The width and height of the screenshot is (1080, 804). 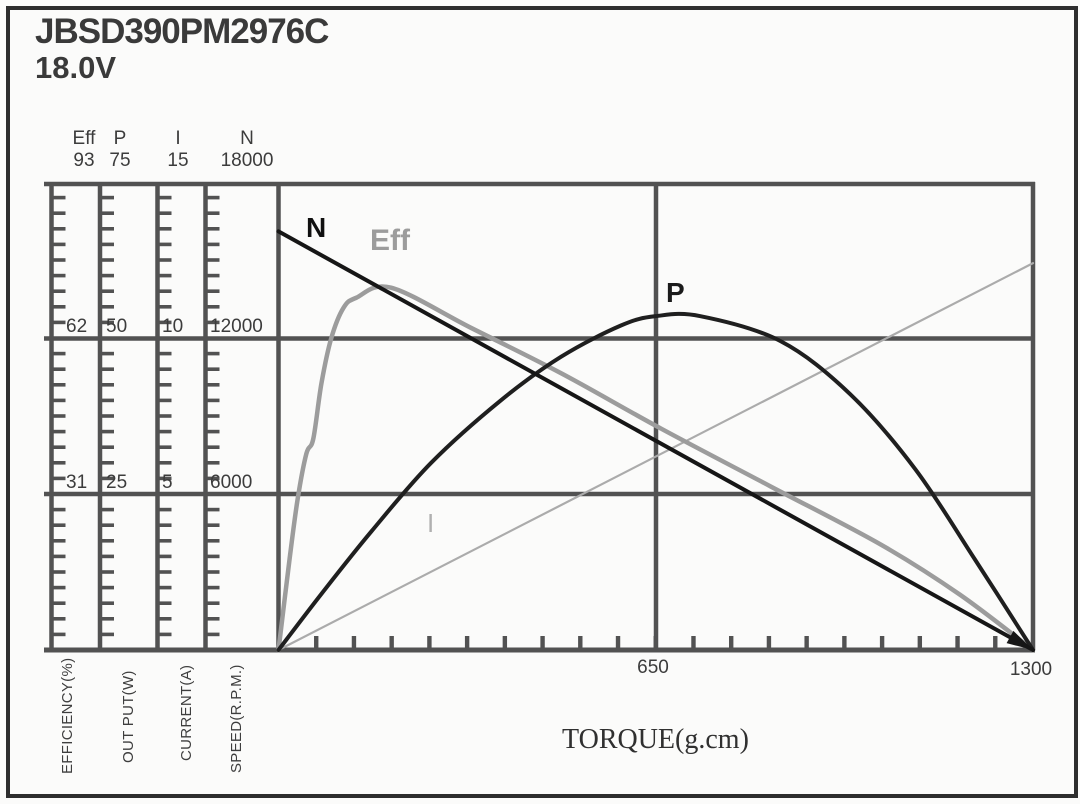 I want to click on curve-label-speed: N, so click(x=316, y=227).